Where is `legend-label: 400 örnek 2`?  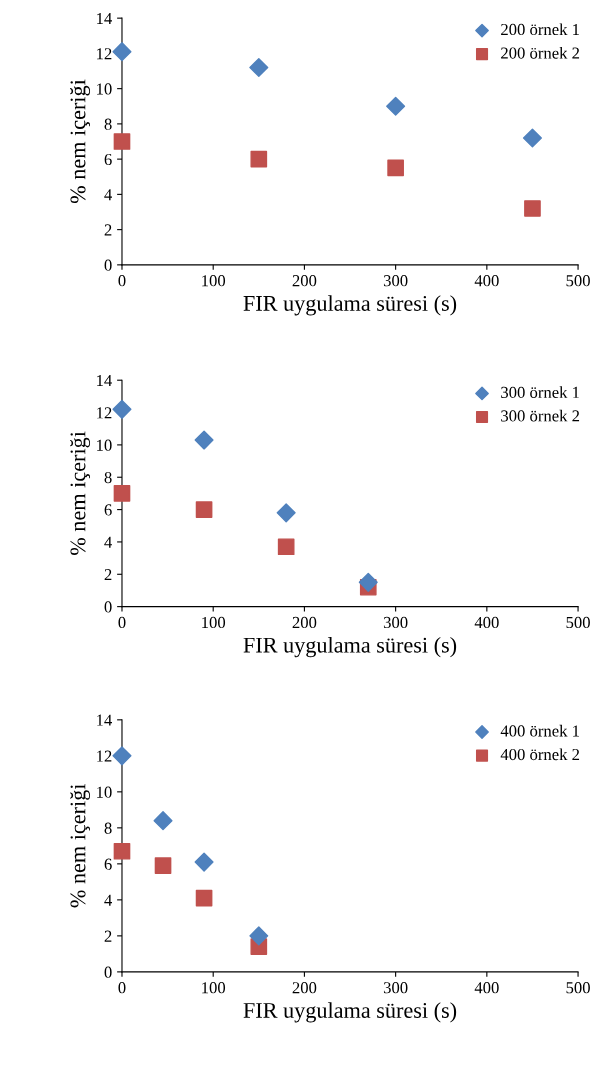
legend-label: 400 örnek 2 is located at coordinates (540, 754).